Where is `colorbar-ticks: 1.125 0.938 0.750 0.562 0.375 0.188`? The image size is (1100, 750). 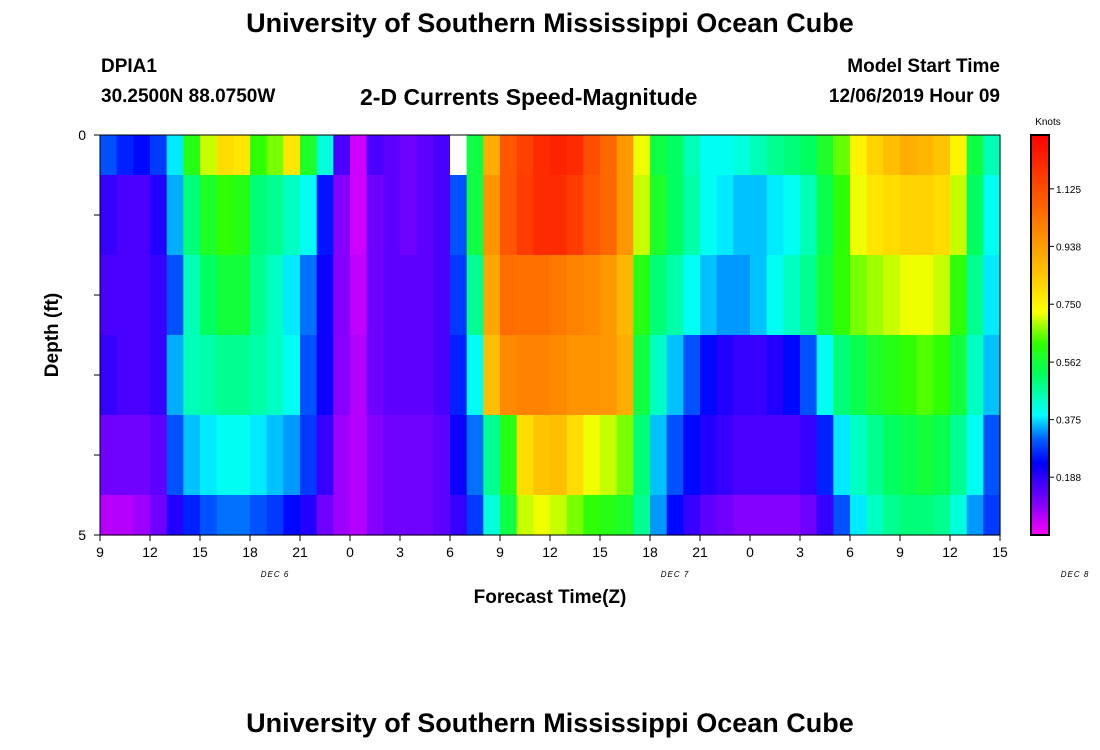
colorbar-ticks: 1.125 0.938 0.750 0.562 0.375 0.188 is located at coordinates (1065, 334).